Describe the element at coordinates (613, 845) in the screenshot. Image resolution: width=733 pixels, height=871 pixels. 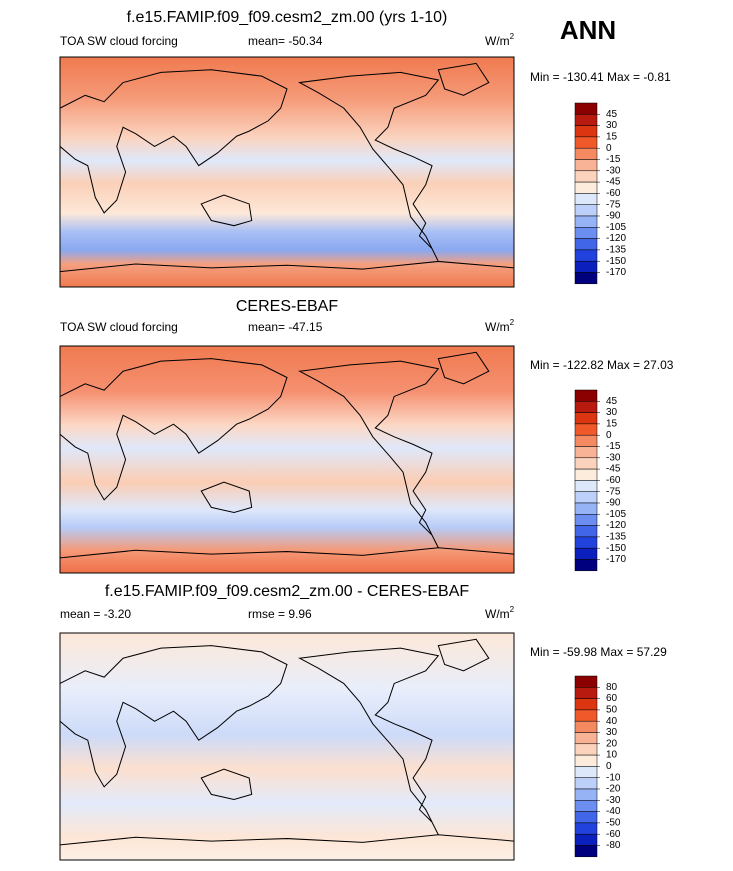
I see `colorbar-label: -80` at that location.